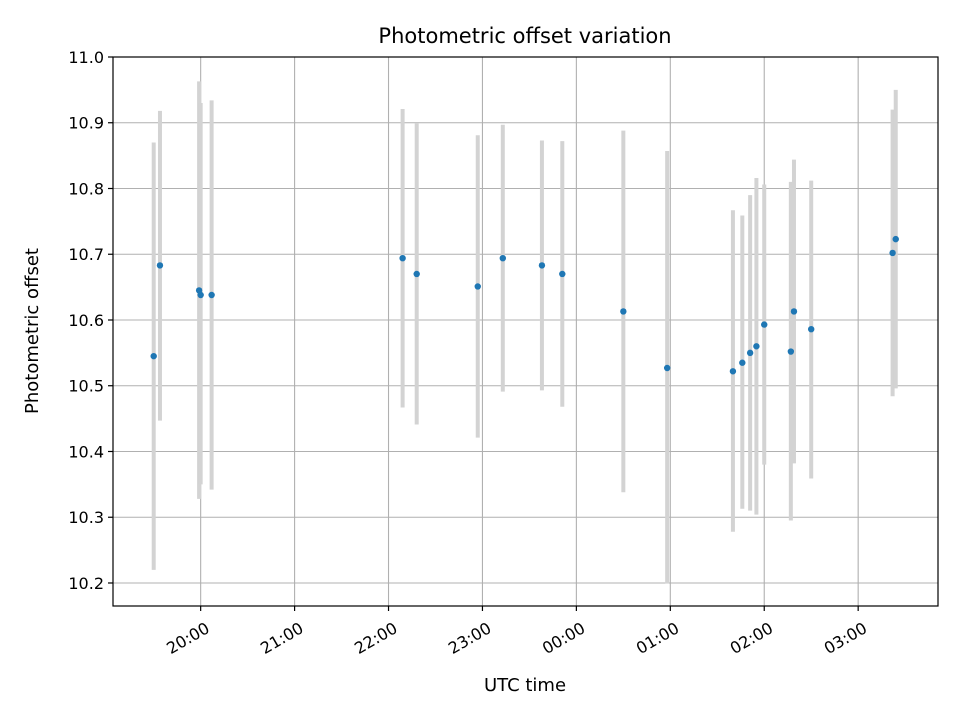  What do you see at coordinates (86, 451) in the screenshot?
I see `y-tick-label: 10.4` at bounding box center [86, 451].